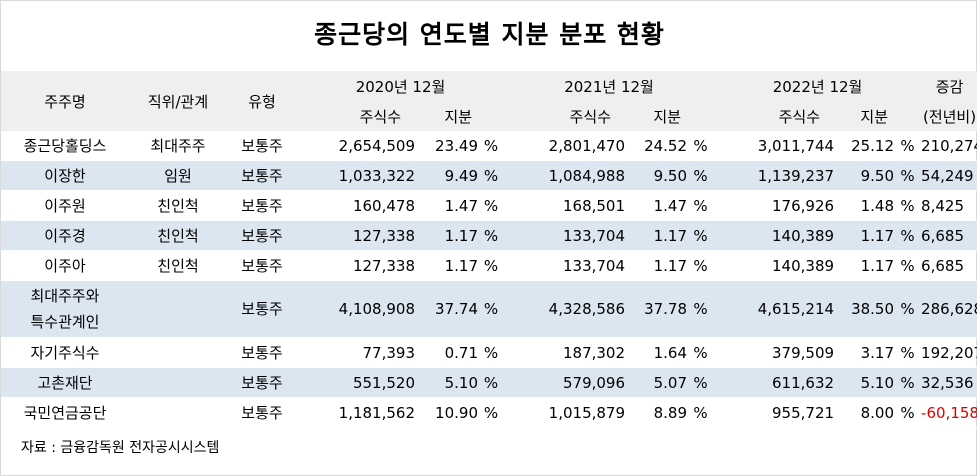 This screenshot has width=977, height=476. I want to click on shareholder-name-line2: 특수관계인, so click(65, 322).